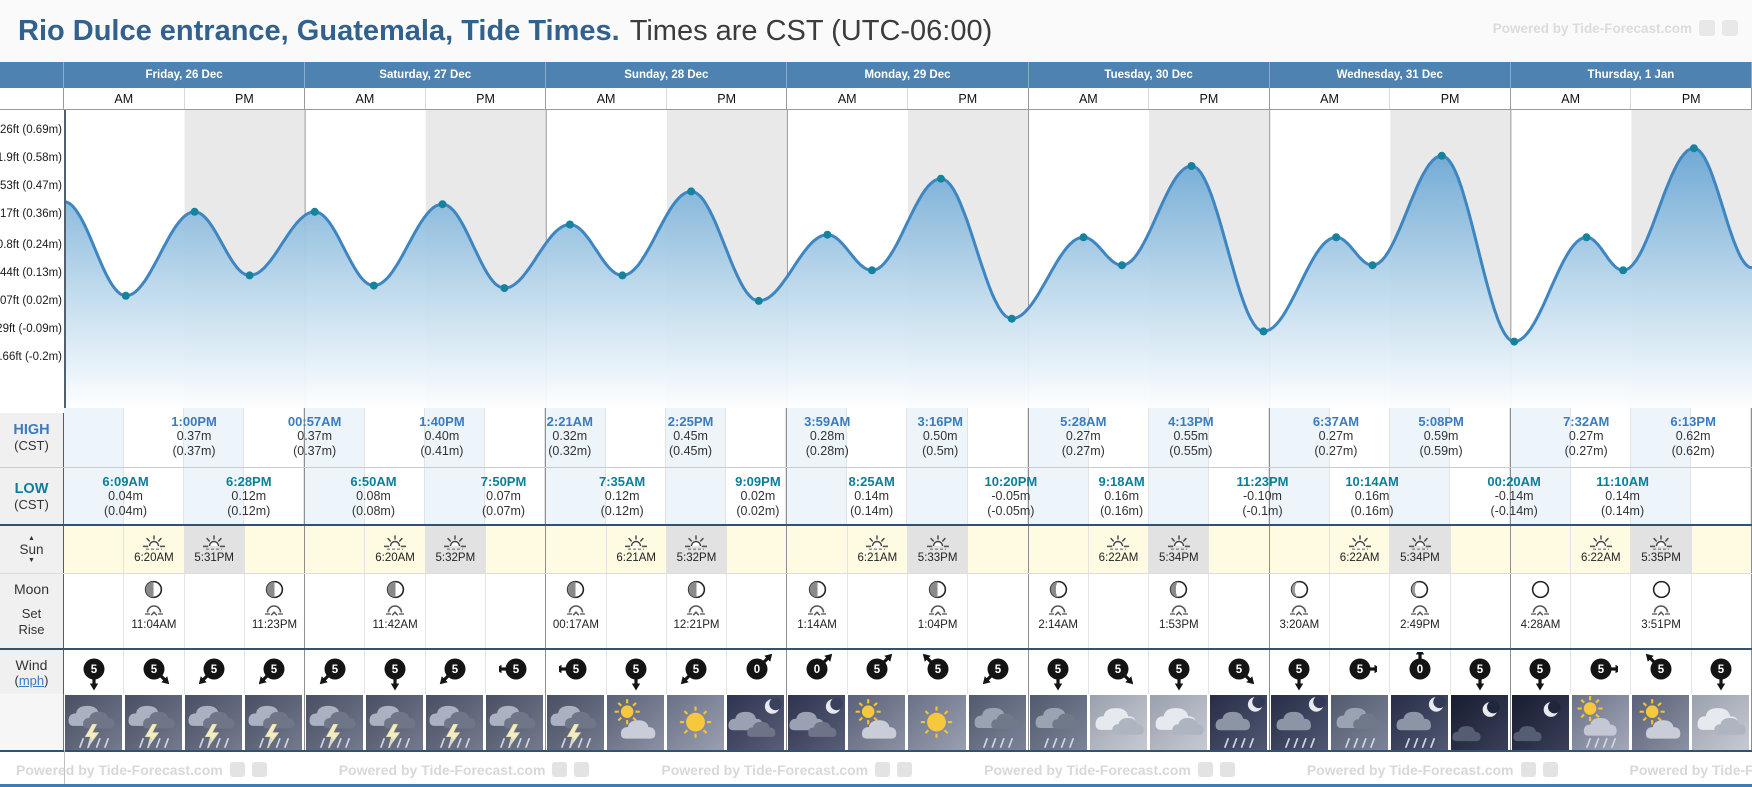 This screenshot has height=787, width=1752. I want to click on quarter-cell: 3:51PM, so click(1661, 611).